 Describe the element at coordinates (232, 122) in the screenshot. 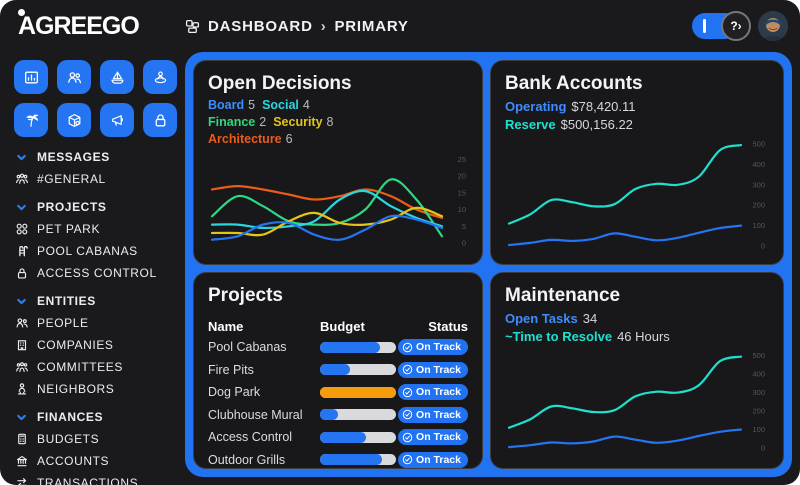

I see `legend-finance: Finance` at that location.